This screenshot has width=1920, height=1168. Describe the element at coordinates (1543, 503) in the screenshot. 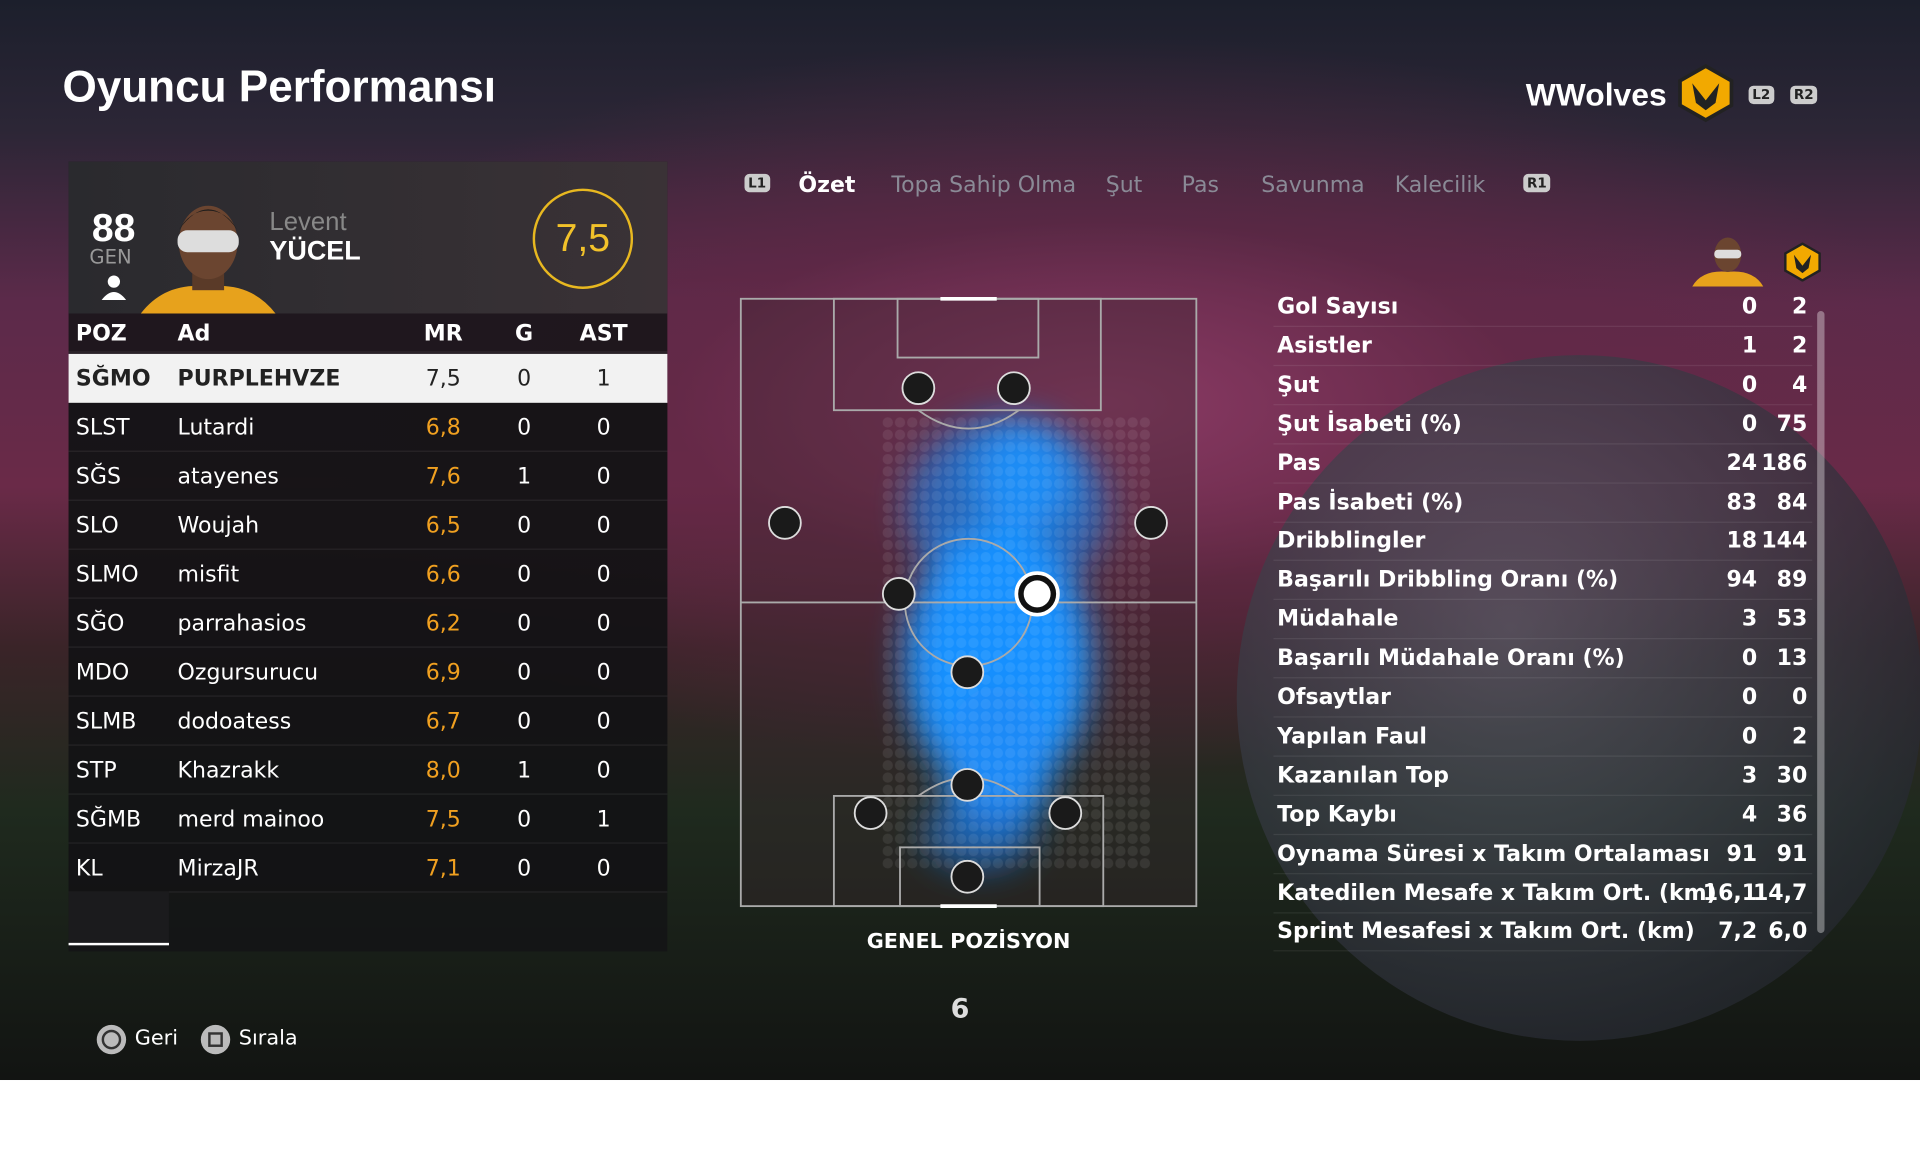

I see `stat-row: Pas İsabeti (%) 83 84` at that location.